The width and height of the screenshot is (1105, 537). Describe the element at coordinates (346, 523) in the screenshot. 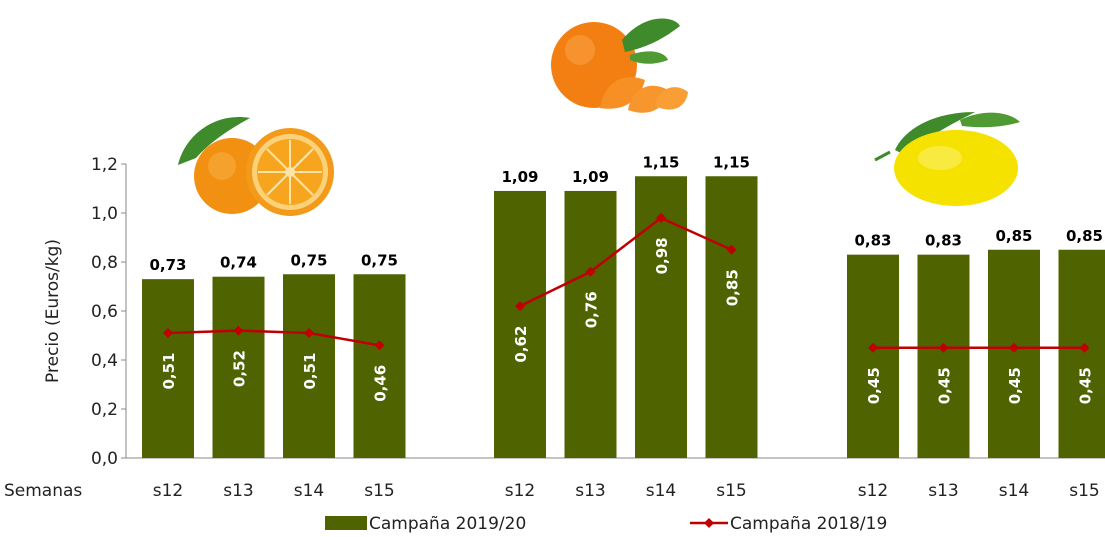

I see `legend-swatch-bar` at that location.